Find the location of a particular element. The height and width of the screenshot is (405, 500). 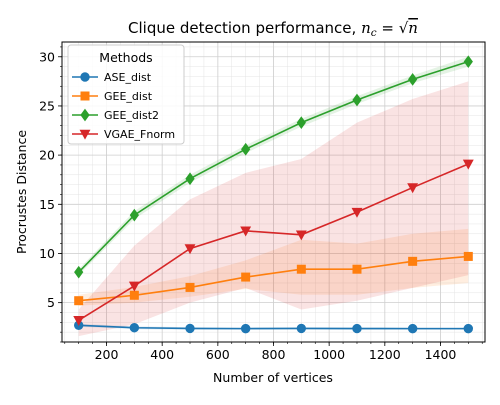

x-tick-label: 1200 is located at coordinates (385, 354).